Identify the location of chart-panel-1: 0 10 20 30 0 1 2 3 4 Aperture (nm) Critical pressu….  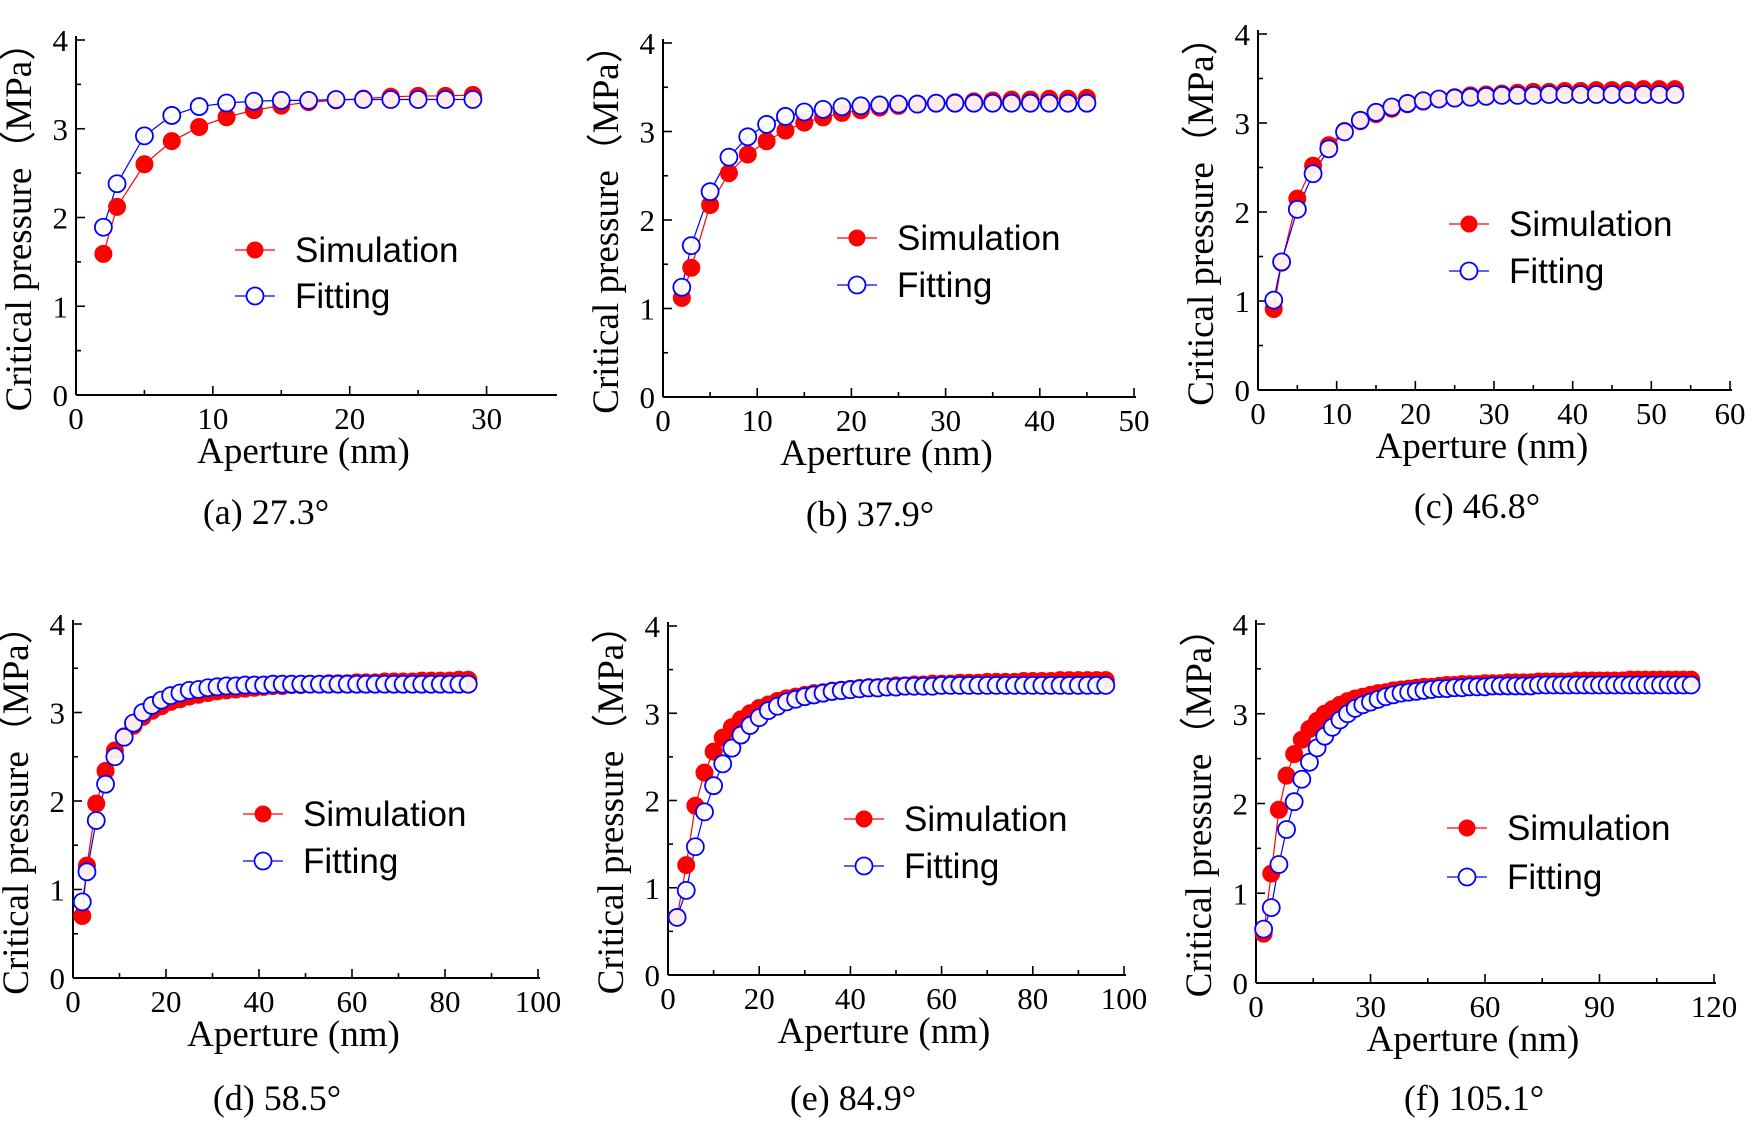
(278, 277).